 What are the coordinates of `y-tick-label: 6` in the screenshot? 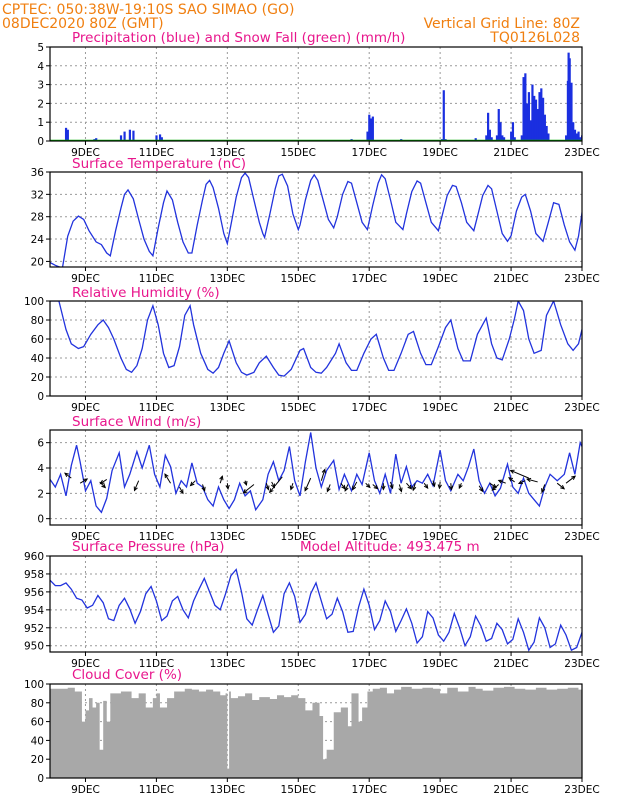 It's located at (40, 444).